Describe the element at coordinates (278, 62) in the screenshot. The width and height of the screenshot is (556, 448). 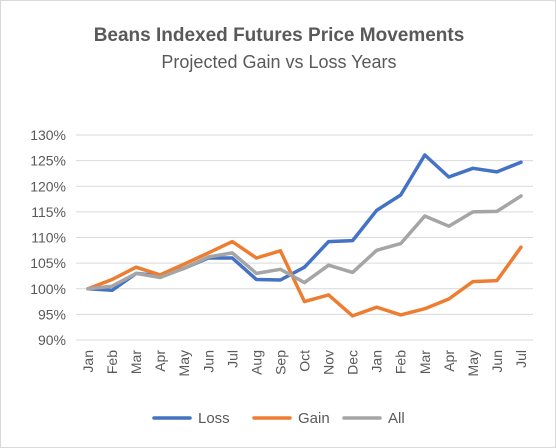
I see `chart-subtitle: Projected Gain vs Loss Years` at that location.